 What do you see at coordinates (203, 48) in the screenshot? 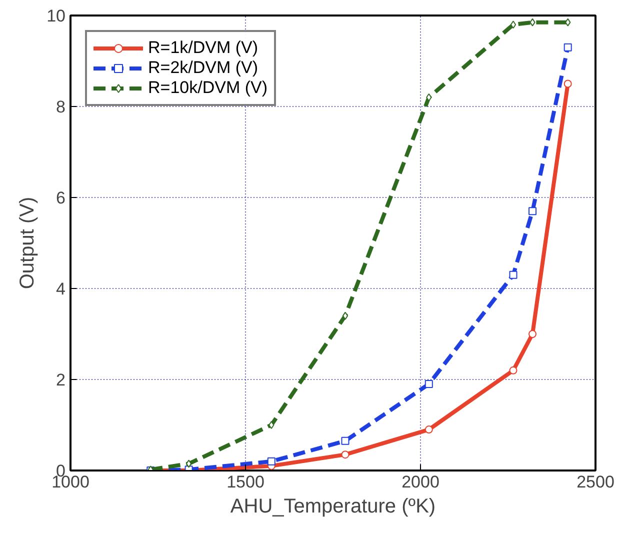
I see `legend-label: R=1k/DVM (V)` at bounding box center [203, 48].